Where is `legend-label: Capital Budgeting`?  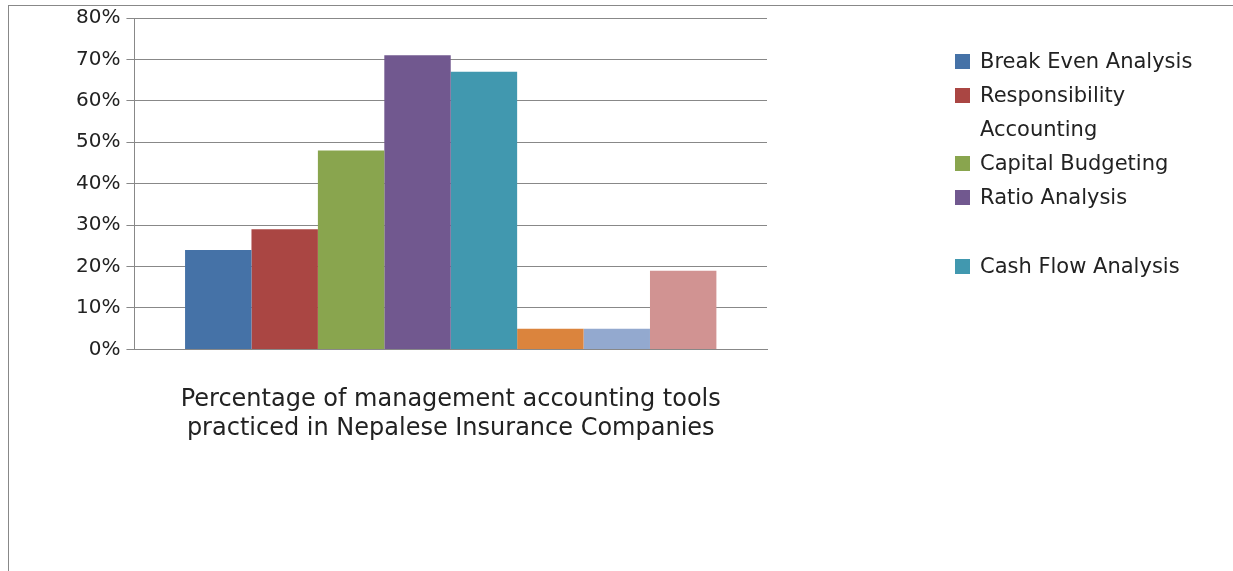 legend-label: Capital Budgeting is located at coordinates (1074, 163).